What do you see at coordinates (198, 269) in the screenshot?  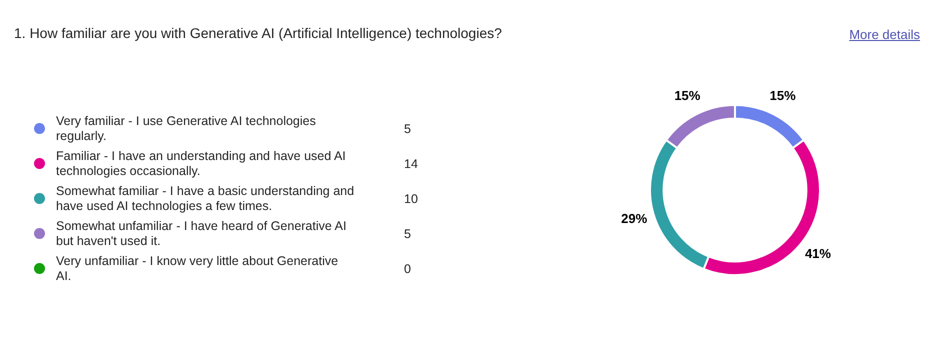 I see `legend-label: Very unfamiliar - I know very little about Generative AI.` at bounding box center [198, 269].